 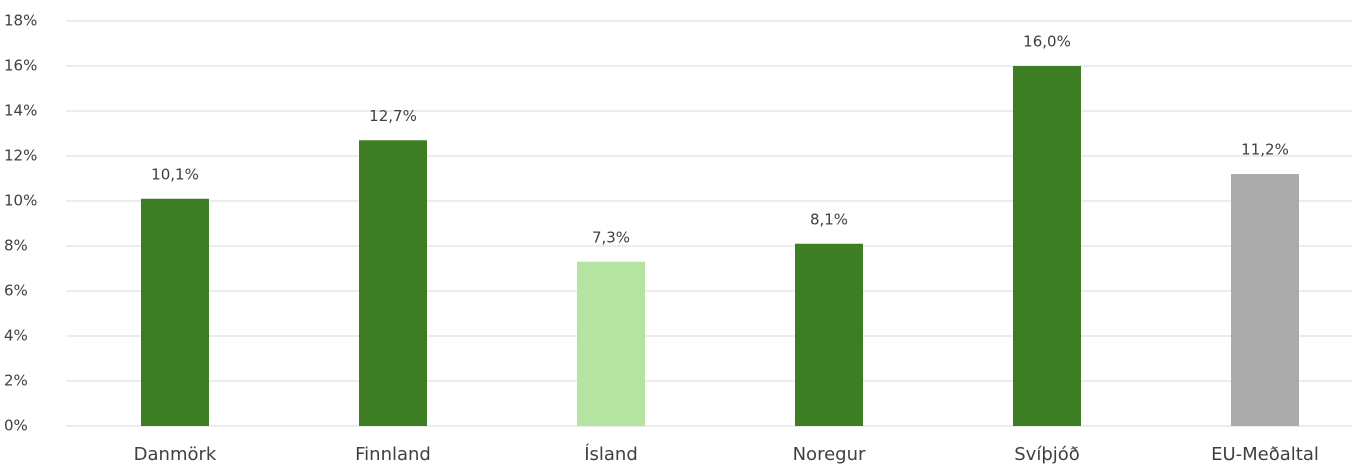 I want to click on value-label: 16,0%, so click(x=1047, y=42).